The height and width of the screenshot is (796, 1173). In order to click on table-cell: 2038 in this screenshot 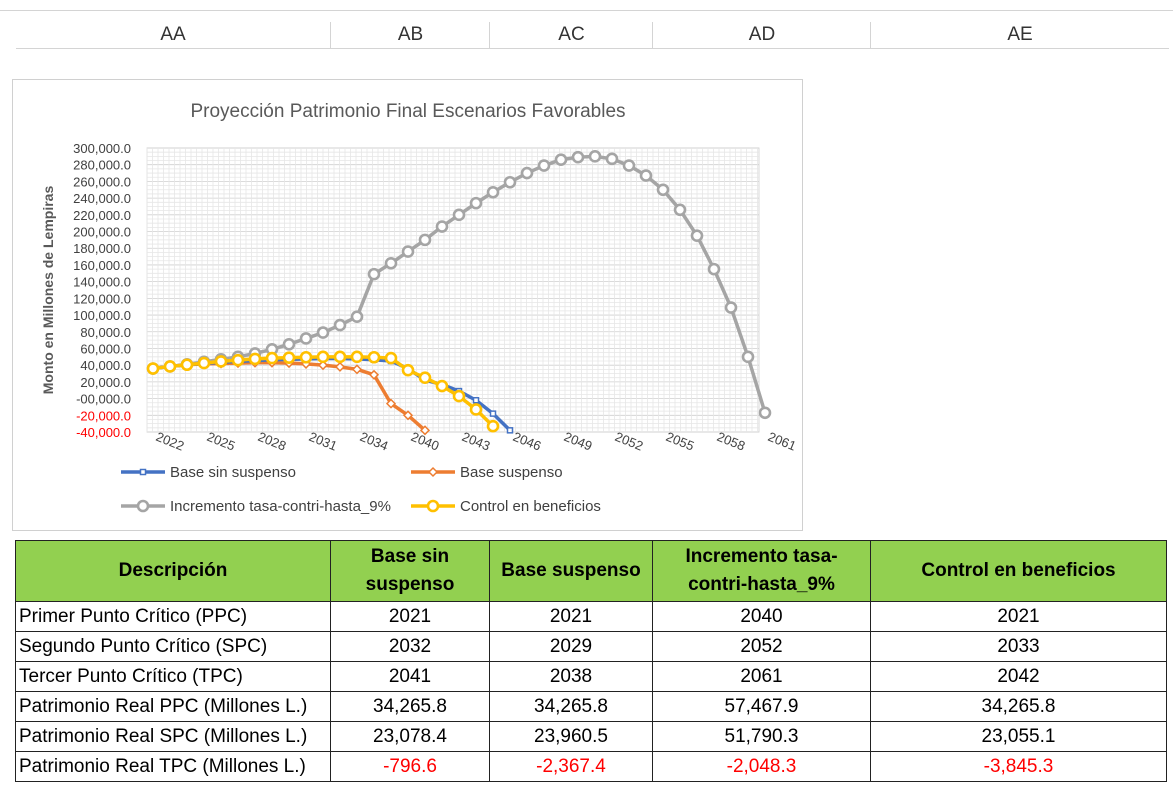, I will do `click(571, 676)`.